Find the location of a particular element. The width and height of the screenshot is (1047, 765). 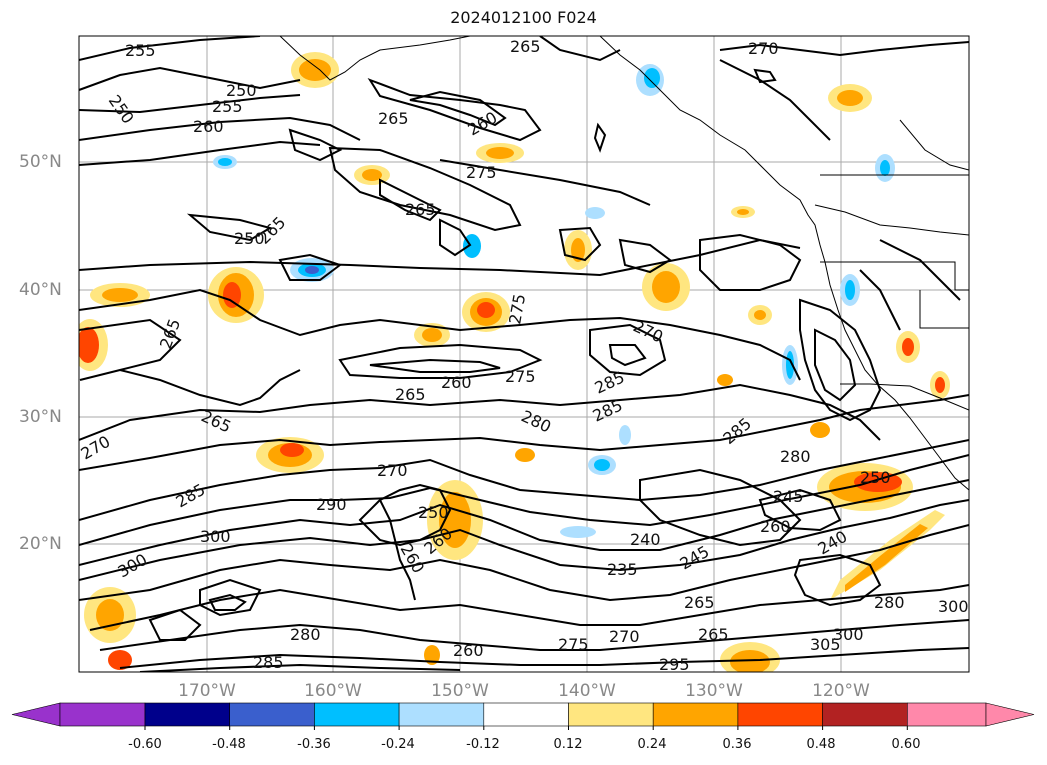

colorbar-extend-min is located at coordinates (36, 714).